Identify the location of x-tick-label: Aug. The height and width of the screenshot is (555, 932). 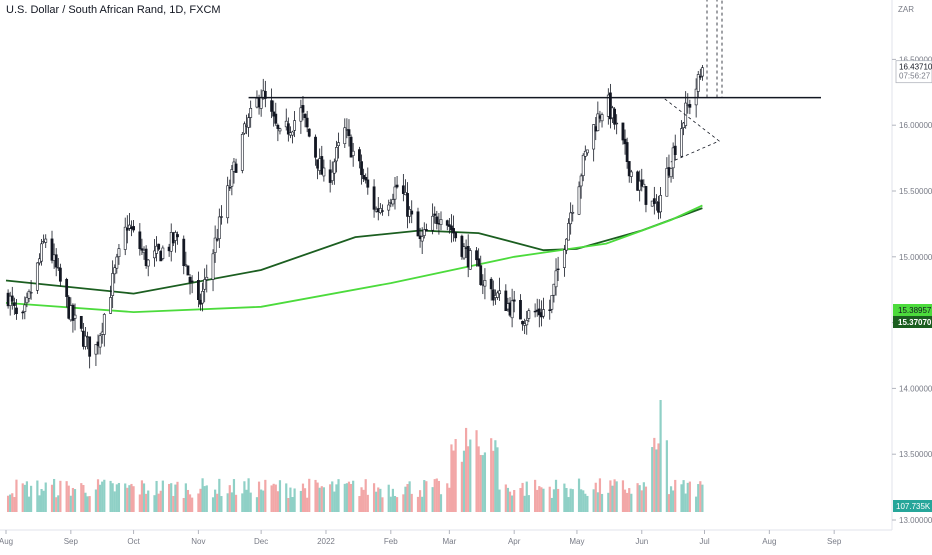
(6, 541).